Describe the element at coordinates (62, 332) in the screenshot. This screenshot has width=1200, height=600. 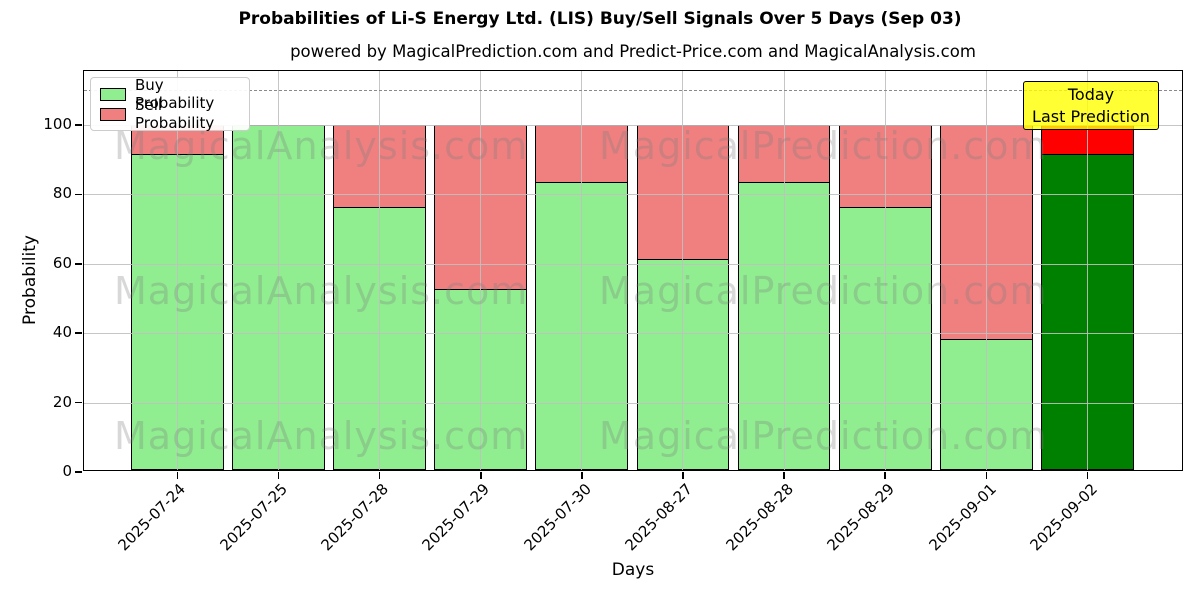
I see `y-tick-label: 40` at that location.